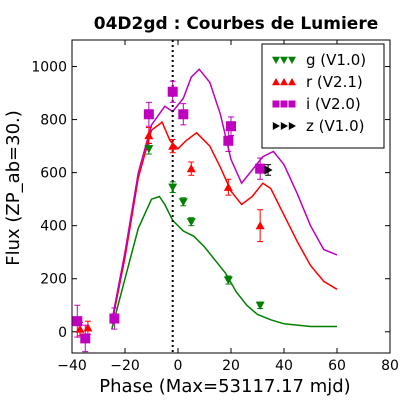  What do you see at coordinates (224, 386) in the screenshot?
I see `x-axis-label: Phase (Max=53117.17 mjd)` at bounding box center [224, 386].